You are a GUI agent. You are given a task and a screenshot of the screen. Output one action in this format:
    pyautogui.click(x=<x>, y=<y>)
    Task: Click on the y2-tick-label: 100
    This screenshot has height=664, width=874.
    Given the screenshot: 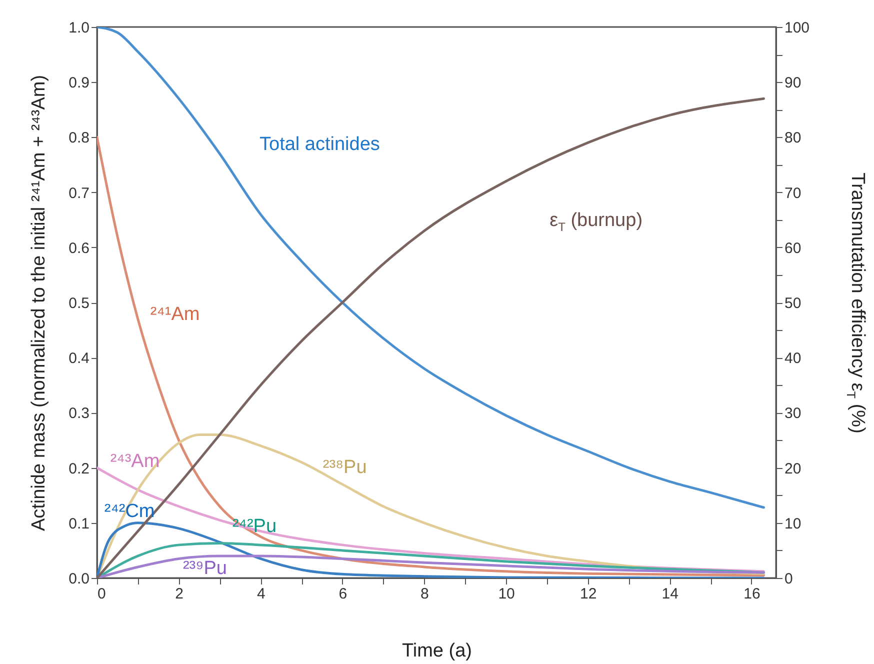 What is the action you would take?
    pyautogui.click(x=797, y=28)
    